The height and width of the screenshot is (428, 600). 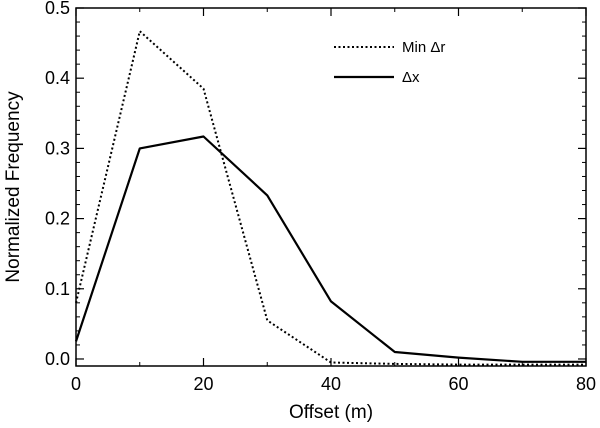 What do you see at coordinates (423, 47) in the screenshot?
I see `legend-label: Min Δr` at bounding box center [423, 47].